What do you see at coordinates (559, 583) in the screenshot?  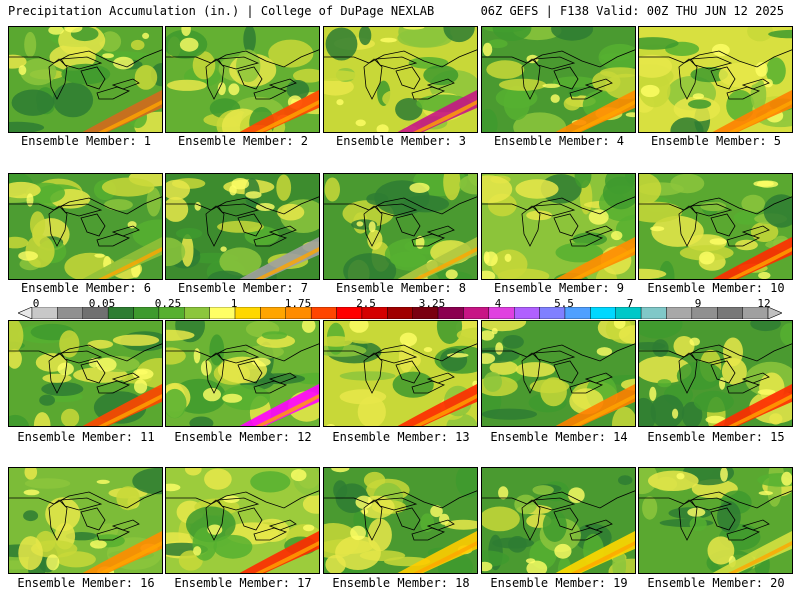 I see `ensemble-member-label: Ensemble Member: 19` at bounding box center [559, 583].